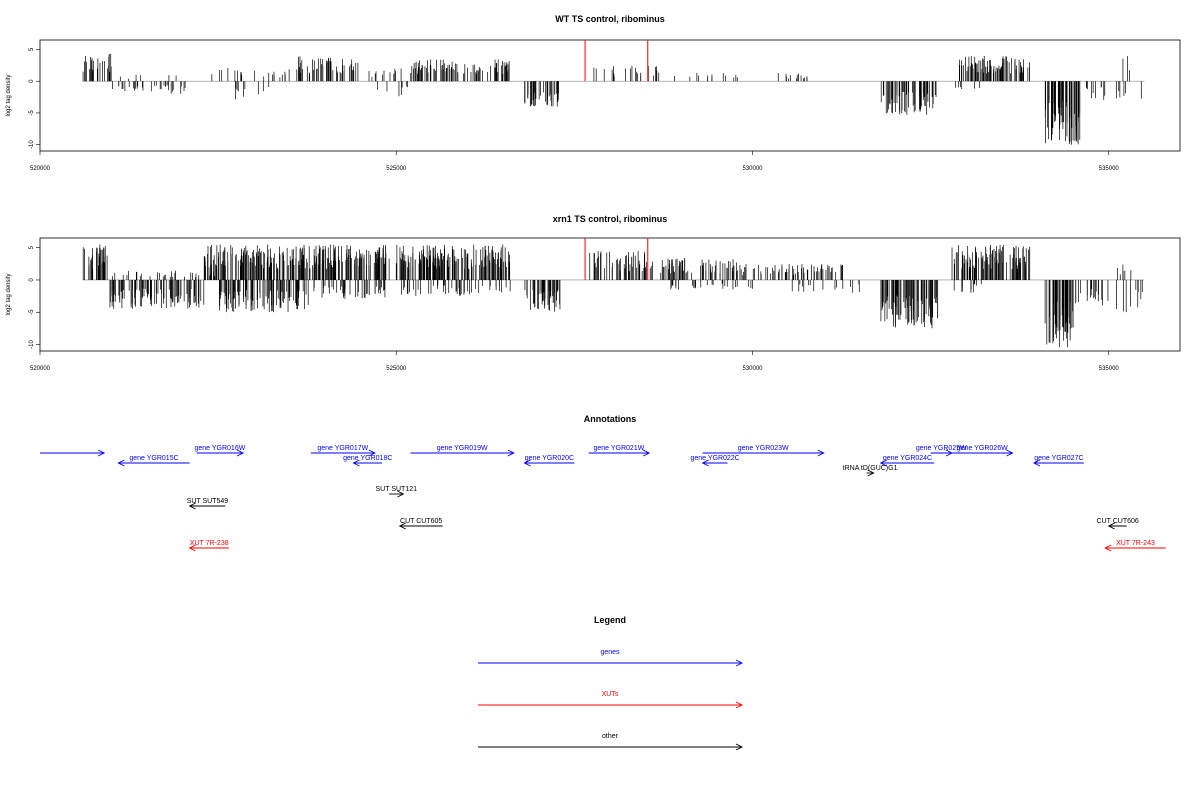 This screenshot has width=1200, height=800. Describe the element at coordinates (610, 19) in the screenshot. I see `chart-title: WT TS control, ribominus` at that location.